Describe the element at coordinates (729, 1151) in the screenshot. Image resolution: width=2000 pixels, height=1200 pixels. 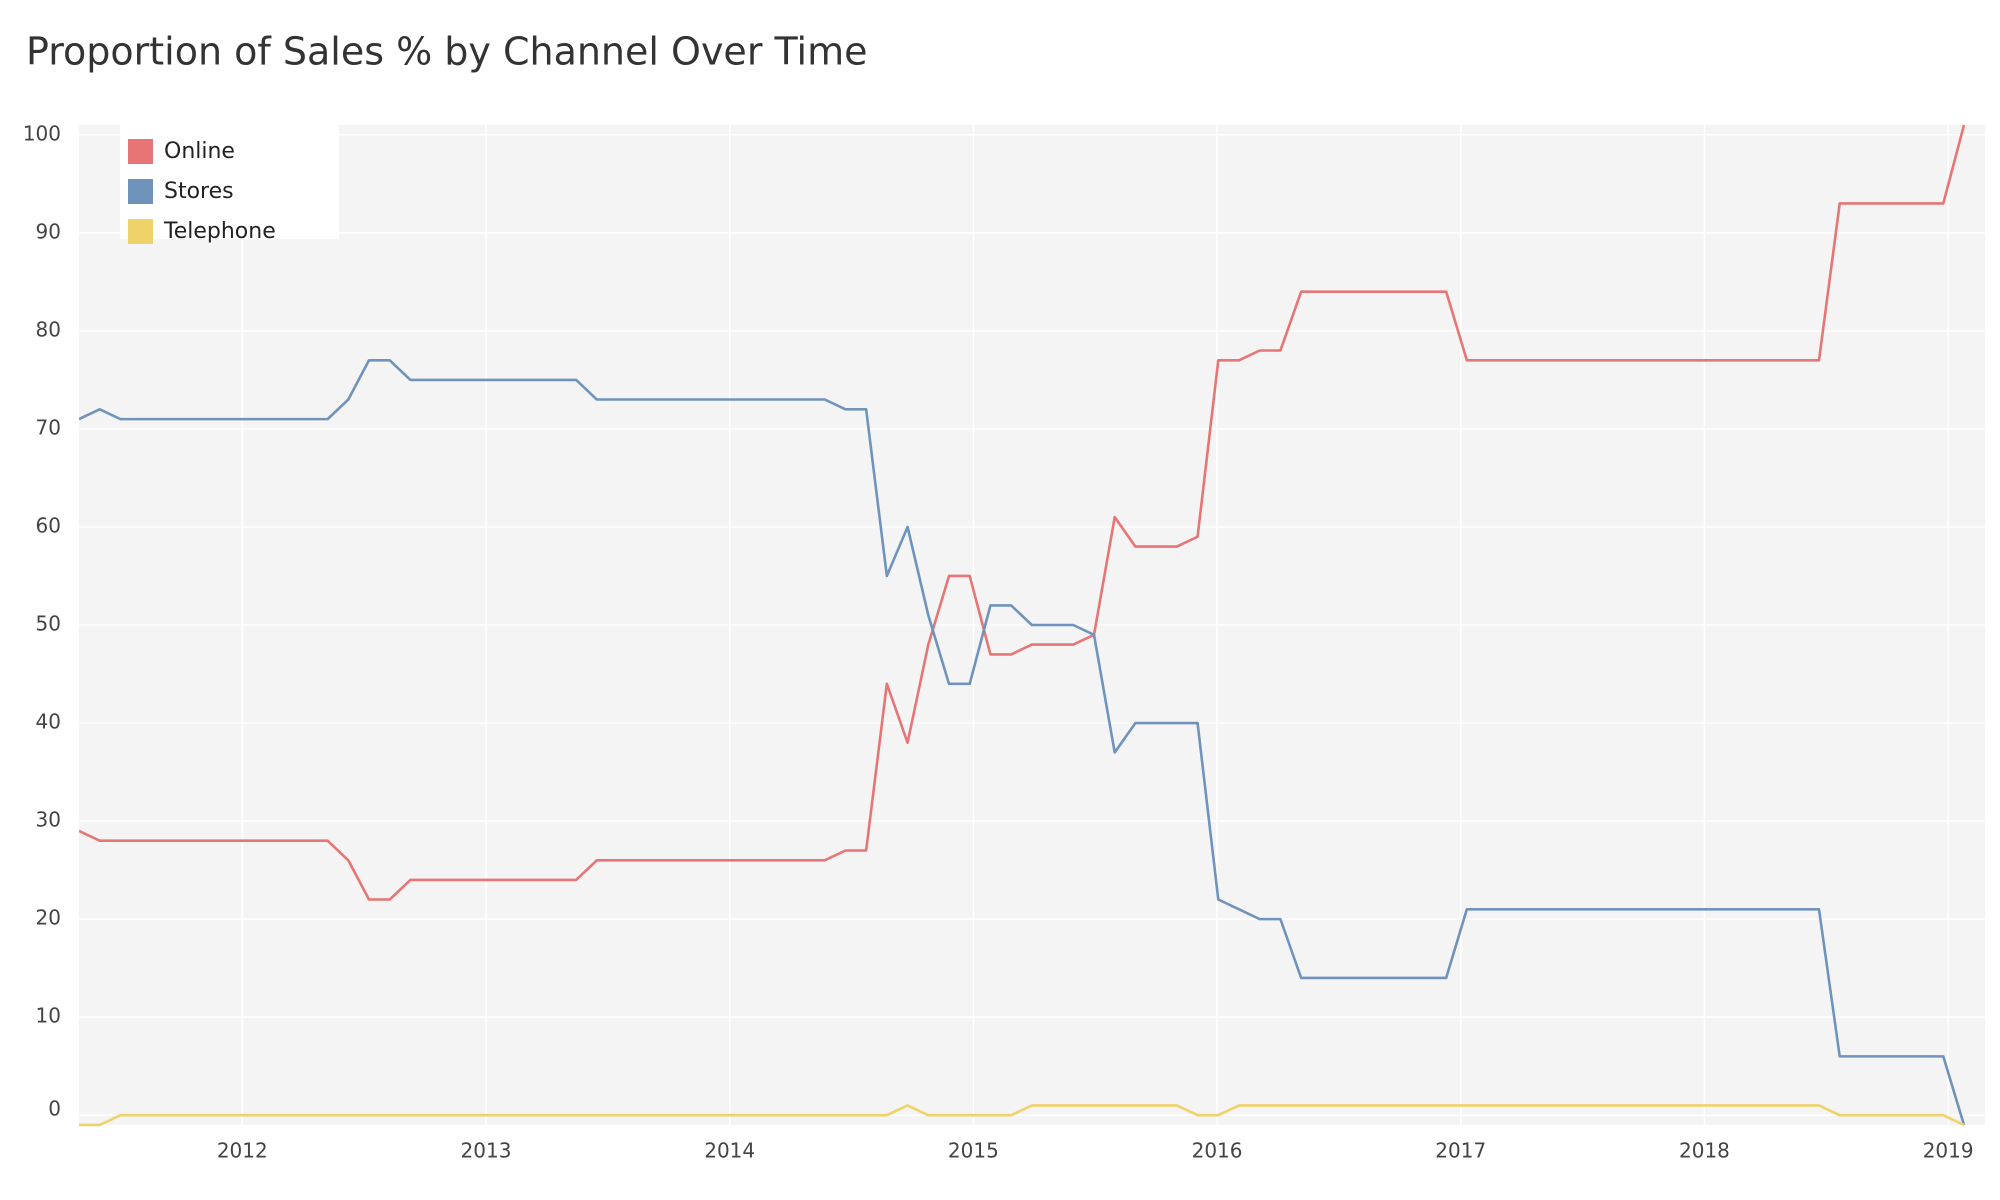
I see `x-tick-label: 2014` at that location.